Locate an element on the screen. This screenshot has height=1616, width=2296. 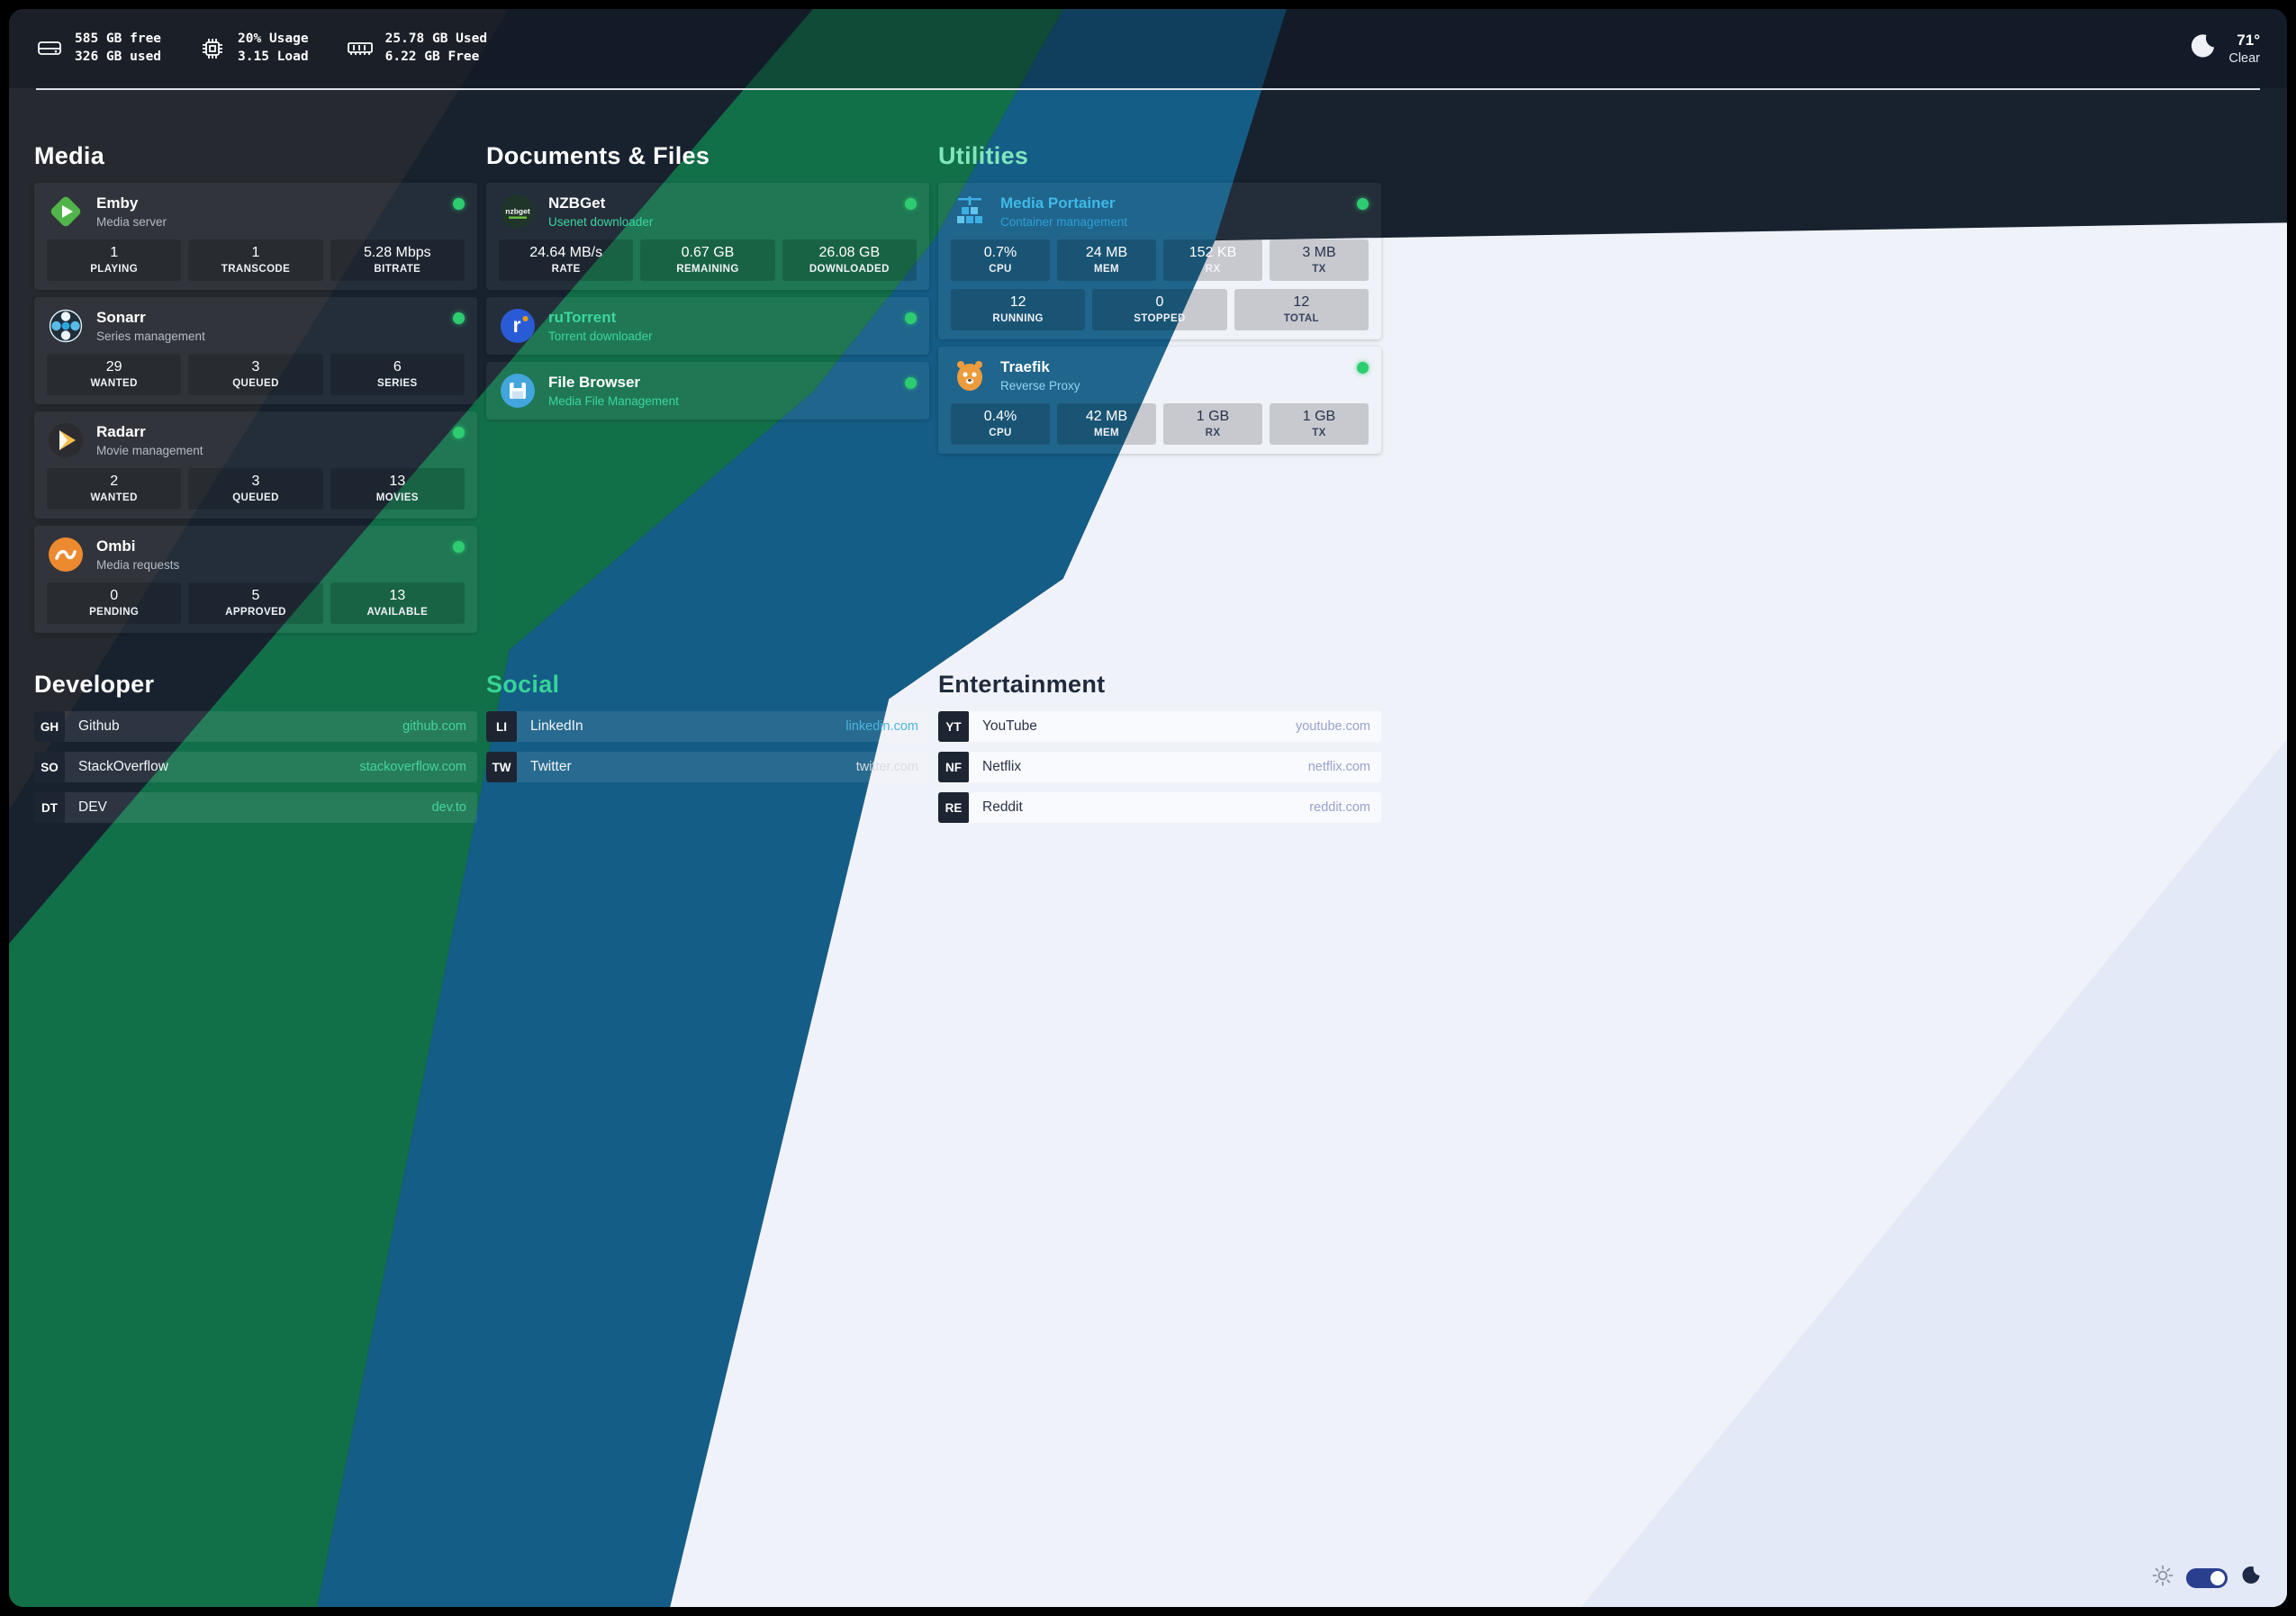
stat-mem: 42 MB MEM is located at coordinates (1106, 424).